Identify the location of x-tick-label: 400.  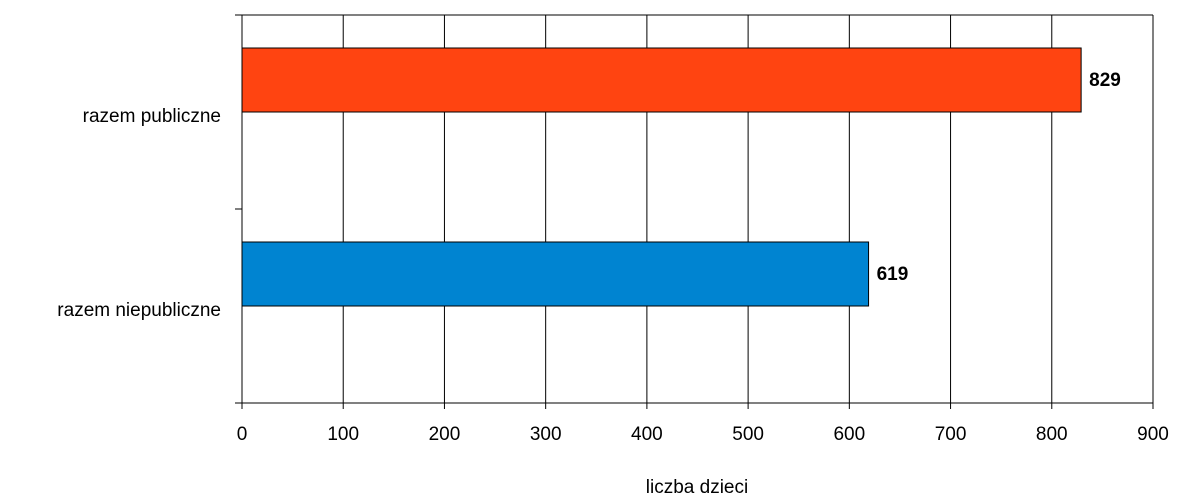
(647, 434).